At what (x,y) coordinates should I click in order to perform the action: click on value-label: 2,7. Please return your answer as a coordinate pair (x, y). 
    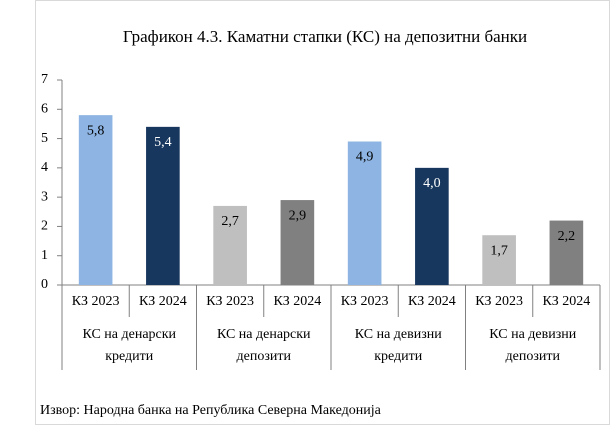
    Looking at the image, I should click on (230, 221).